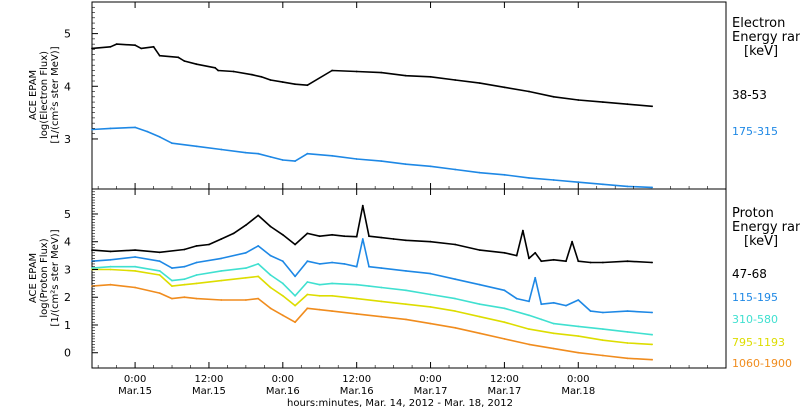  Describe the element at coordinates (283, 391) in the screenshot. I see `x-tick-date-label: Mar.16` at that location.